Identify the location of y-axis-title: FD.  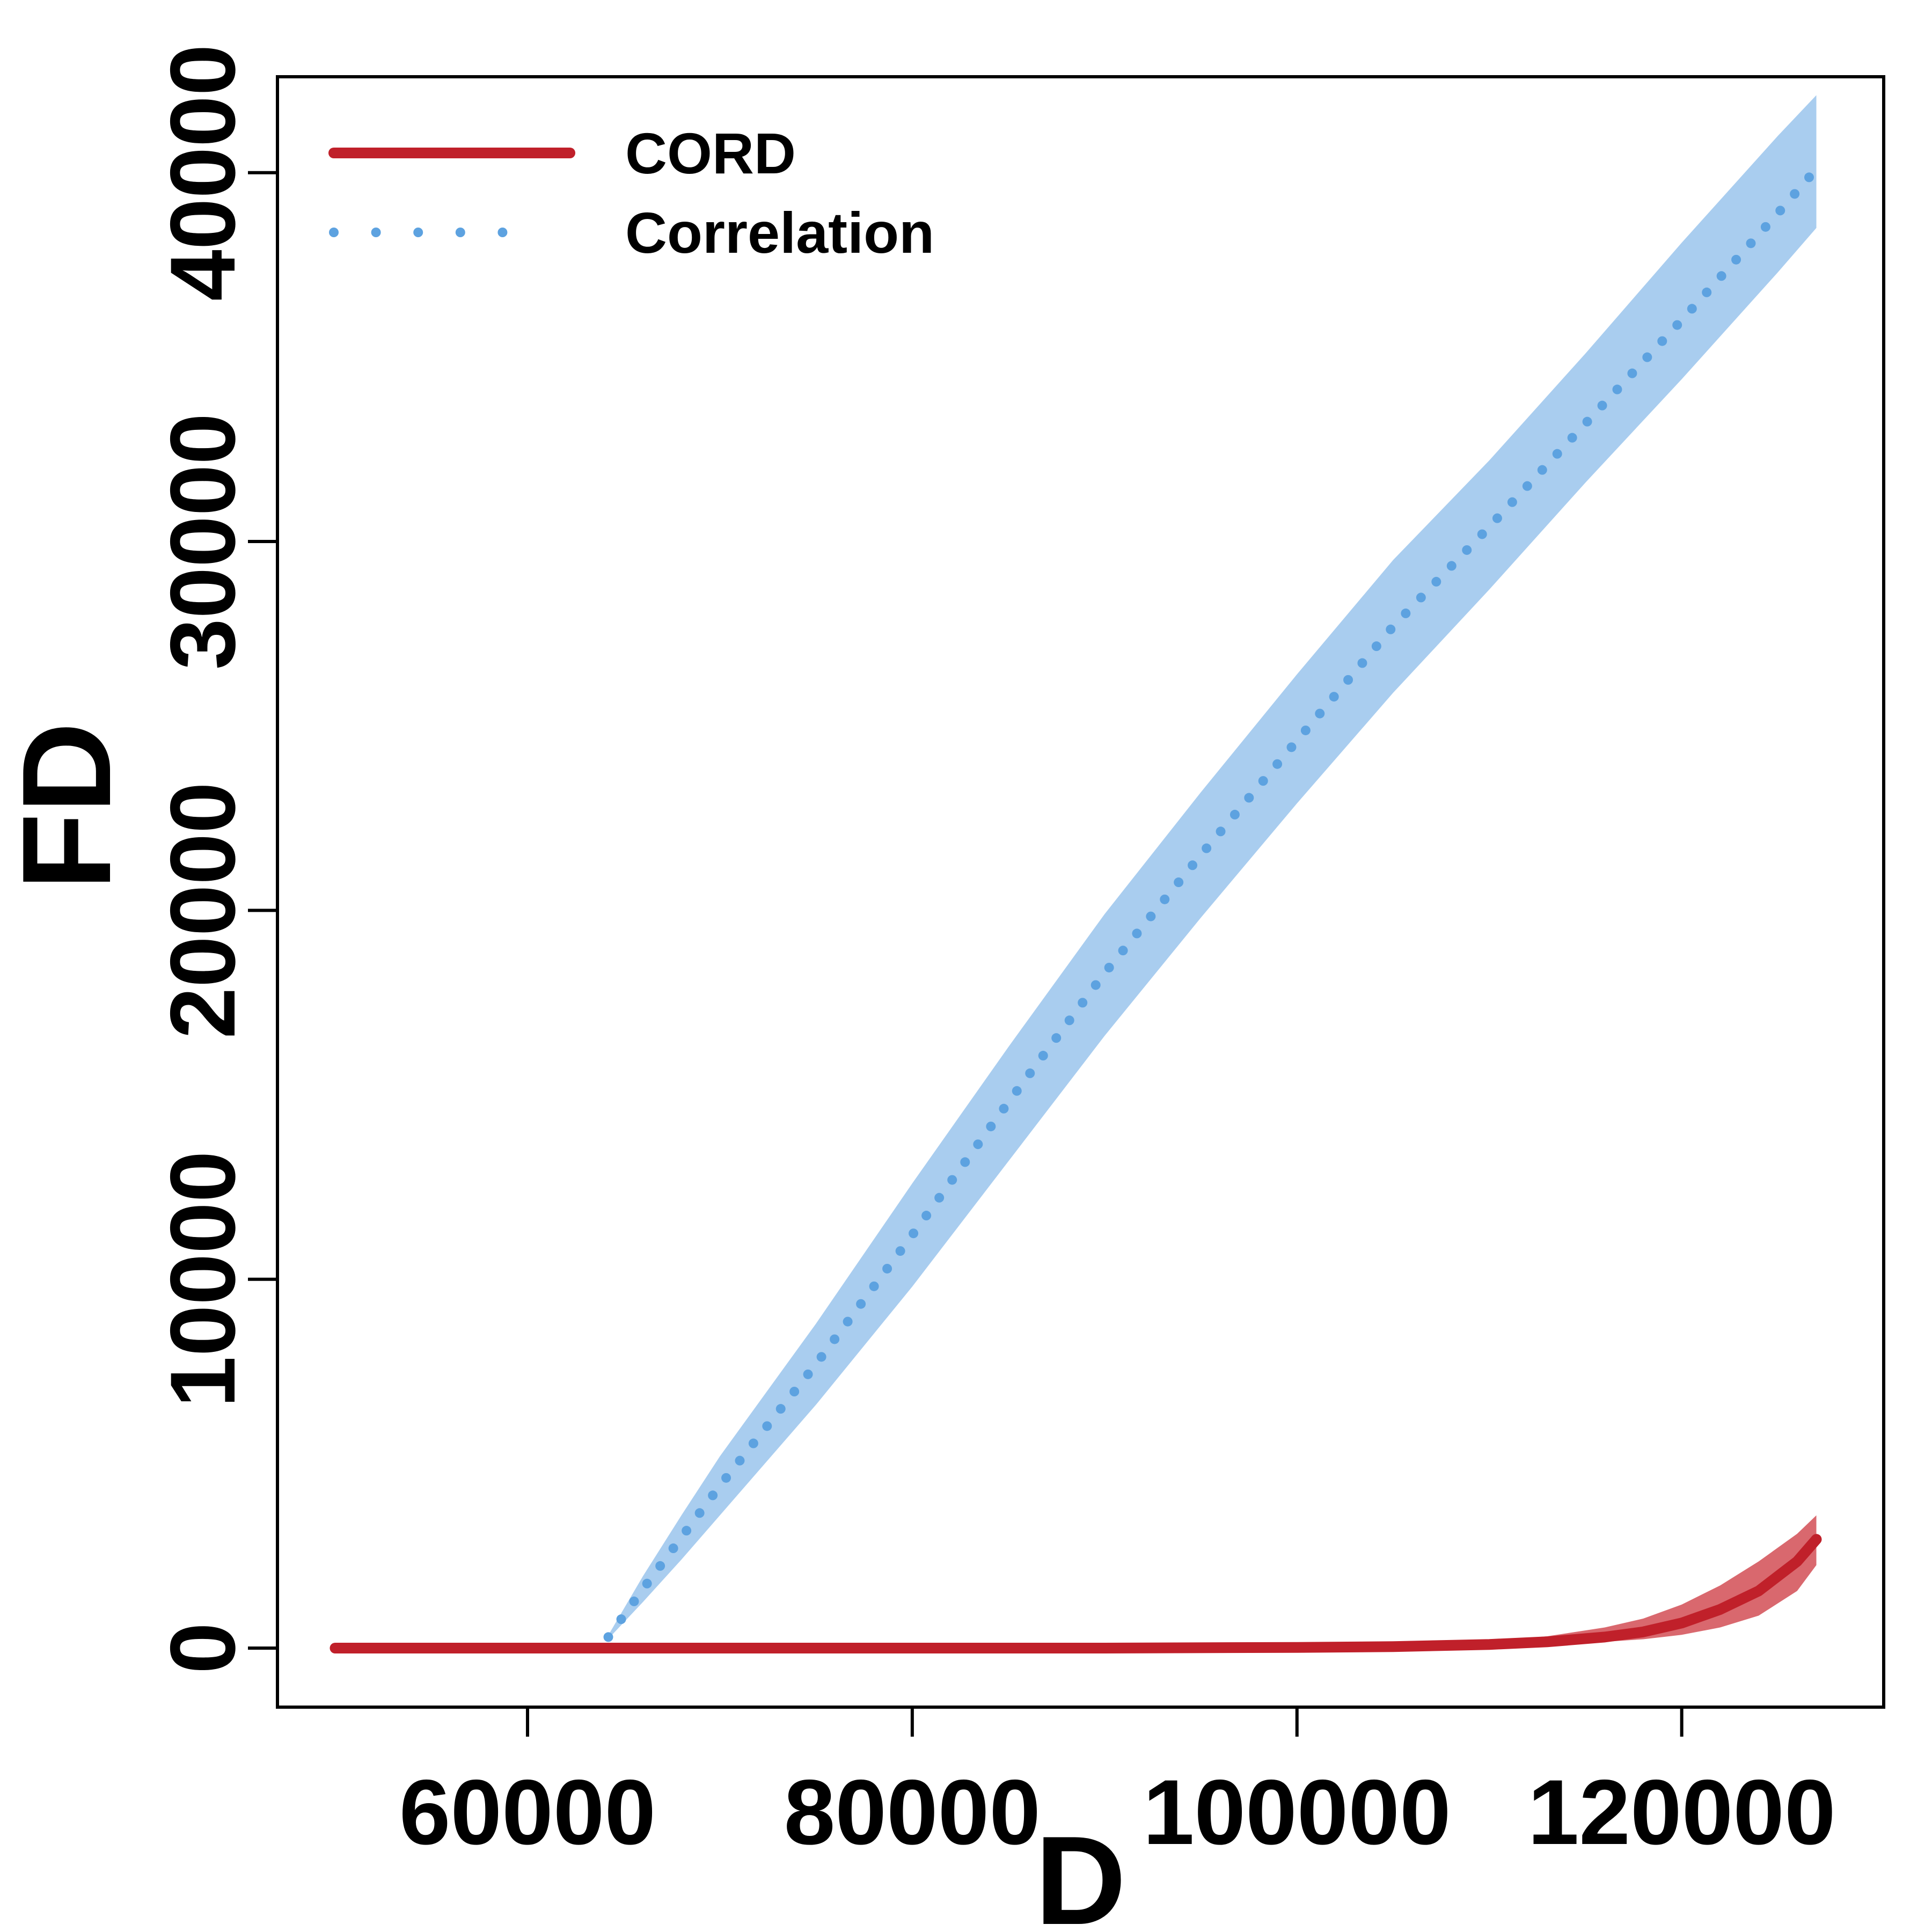
(68, 806).